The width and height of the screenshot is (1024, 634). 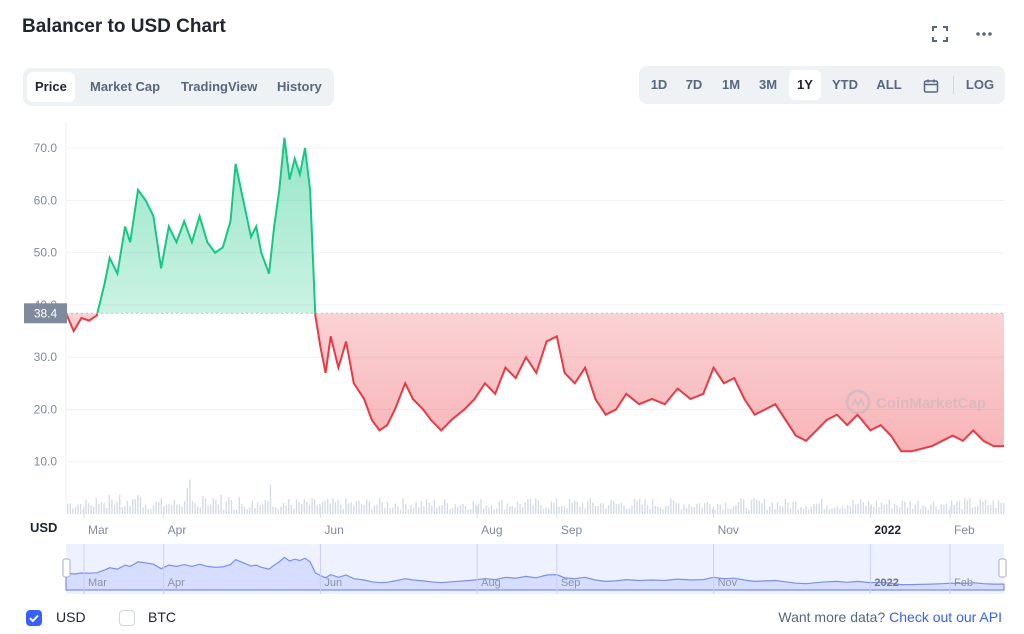 What do you see at coordinates (34, 618) in the screenshot?
I see `usd-checkbox` at bounding box center [34, 618].